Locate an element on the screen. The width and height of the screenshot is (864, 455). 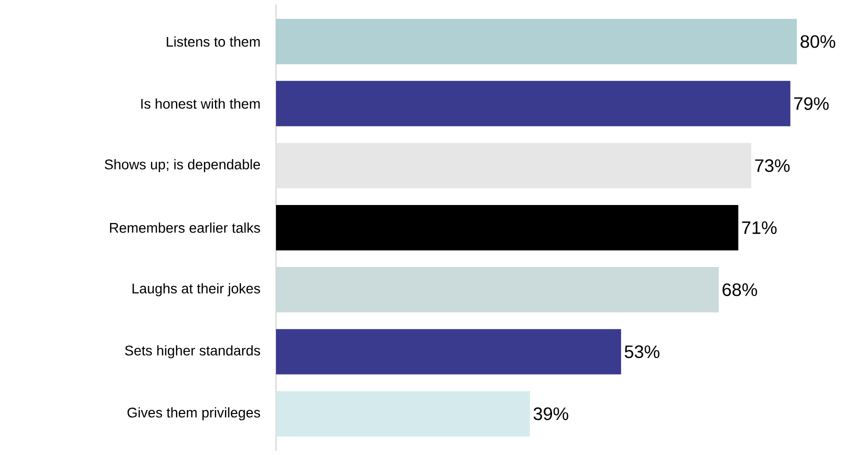
y-tick-label: Is honest with them is located at coordinates (200, 103).